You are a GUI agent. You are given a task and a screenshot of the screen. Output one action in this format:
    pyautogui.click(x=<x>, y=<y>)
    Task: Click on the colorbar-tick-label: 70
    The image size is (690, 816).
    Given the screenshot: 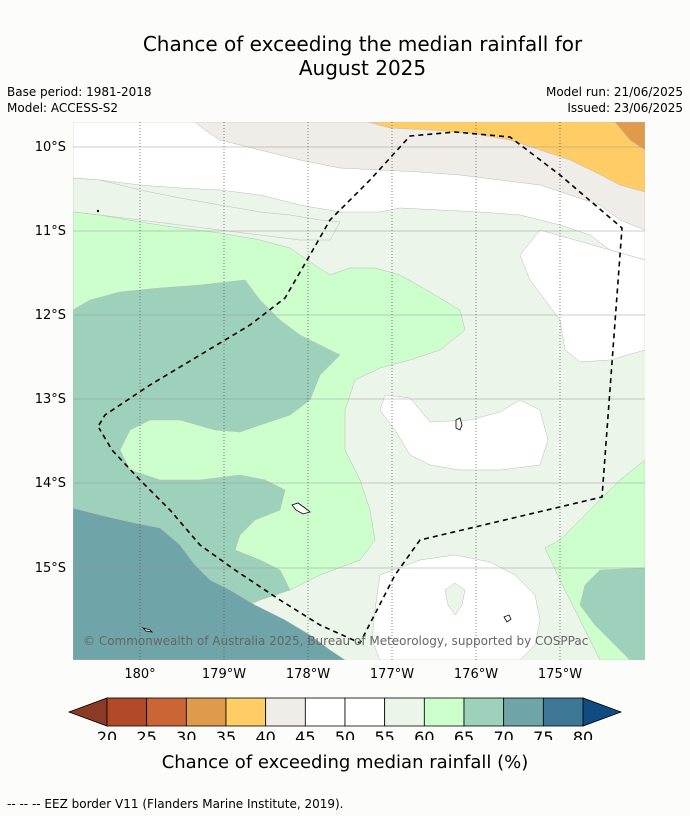 What is the action you would take?
    pyautogui.click(x=503, y=734)
    